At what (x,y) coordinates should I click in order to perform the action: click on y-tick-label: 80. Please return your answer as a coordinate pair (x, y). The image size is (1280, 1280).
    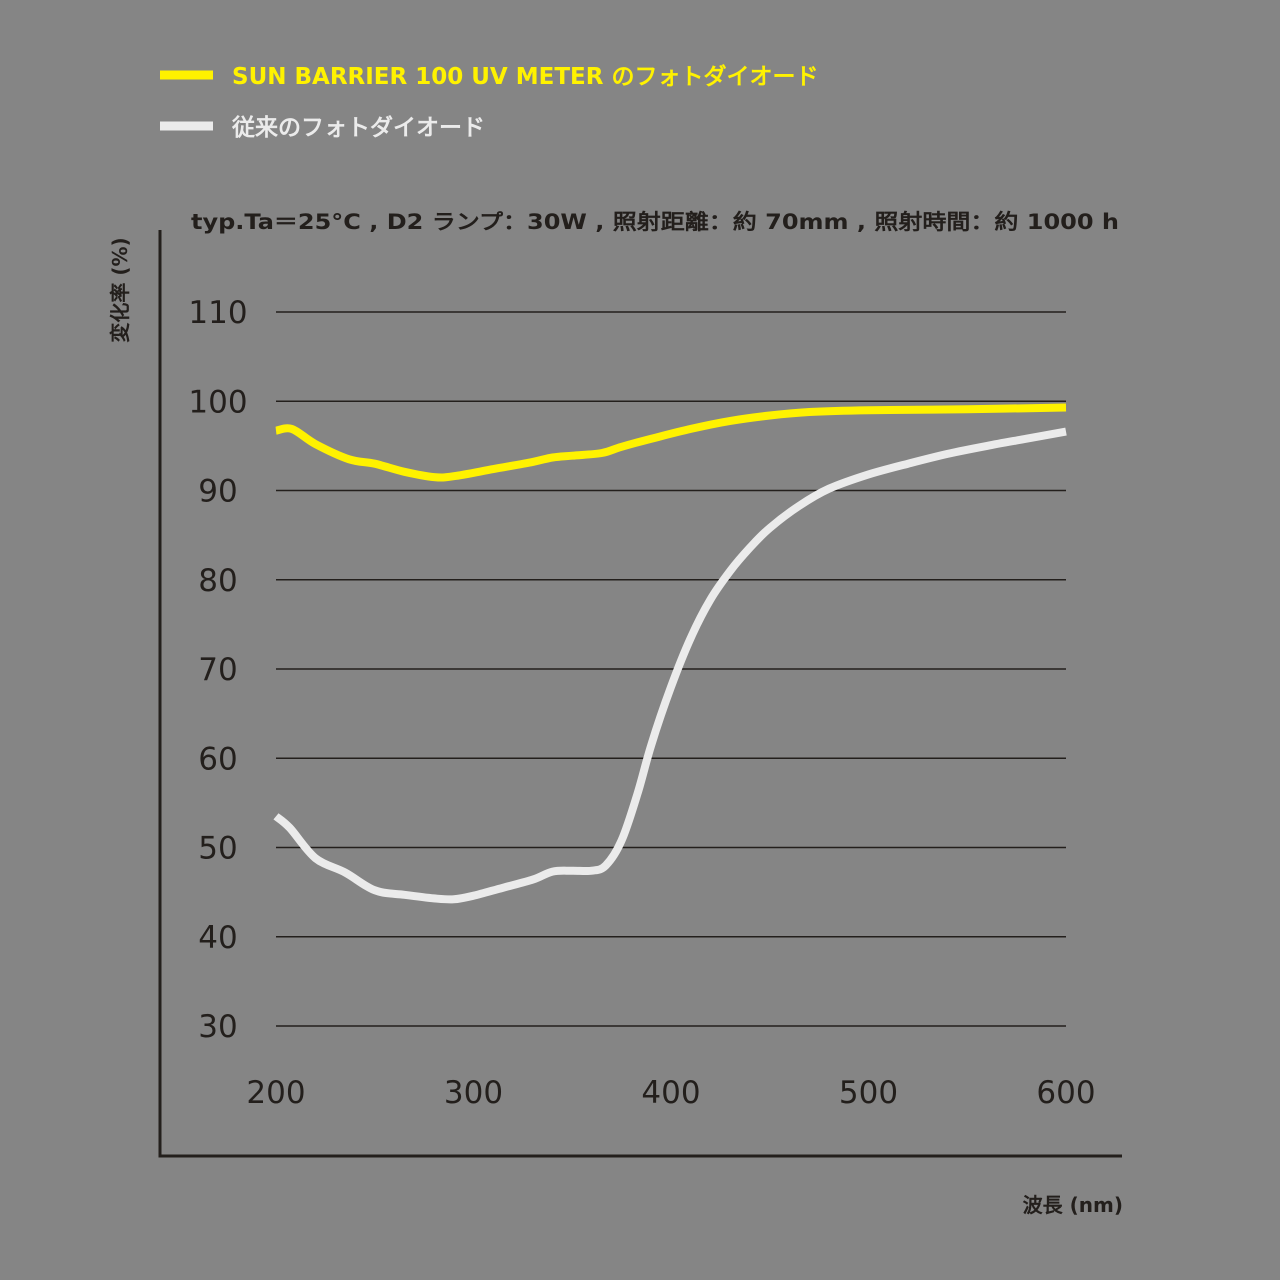
    Looking at the image, I should click on (217, 581).